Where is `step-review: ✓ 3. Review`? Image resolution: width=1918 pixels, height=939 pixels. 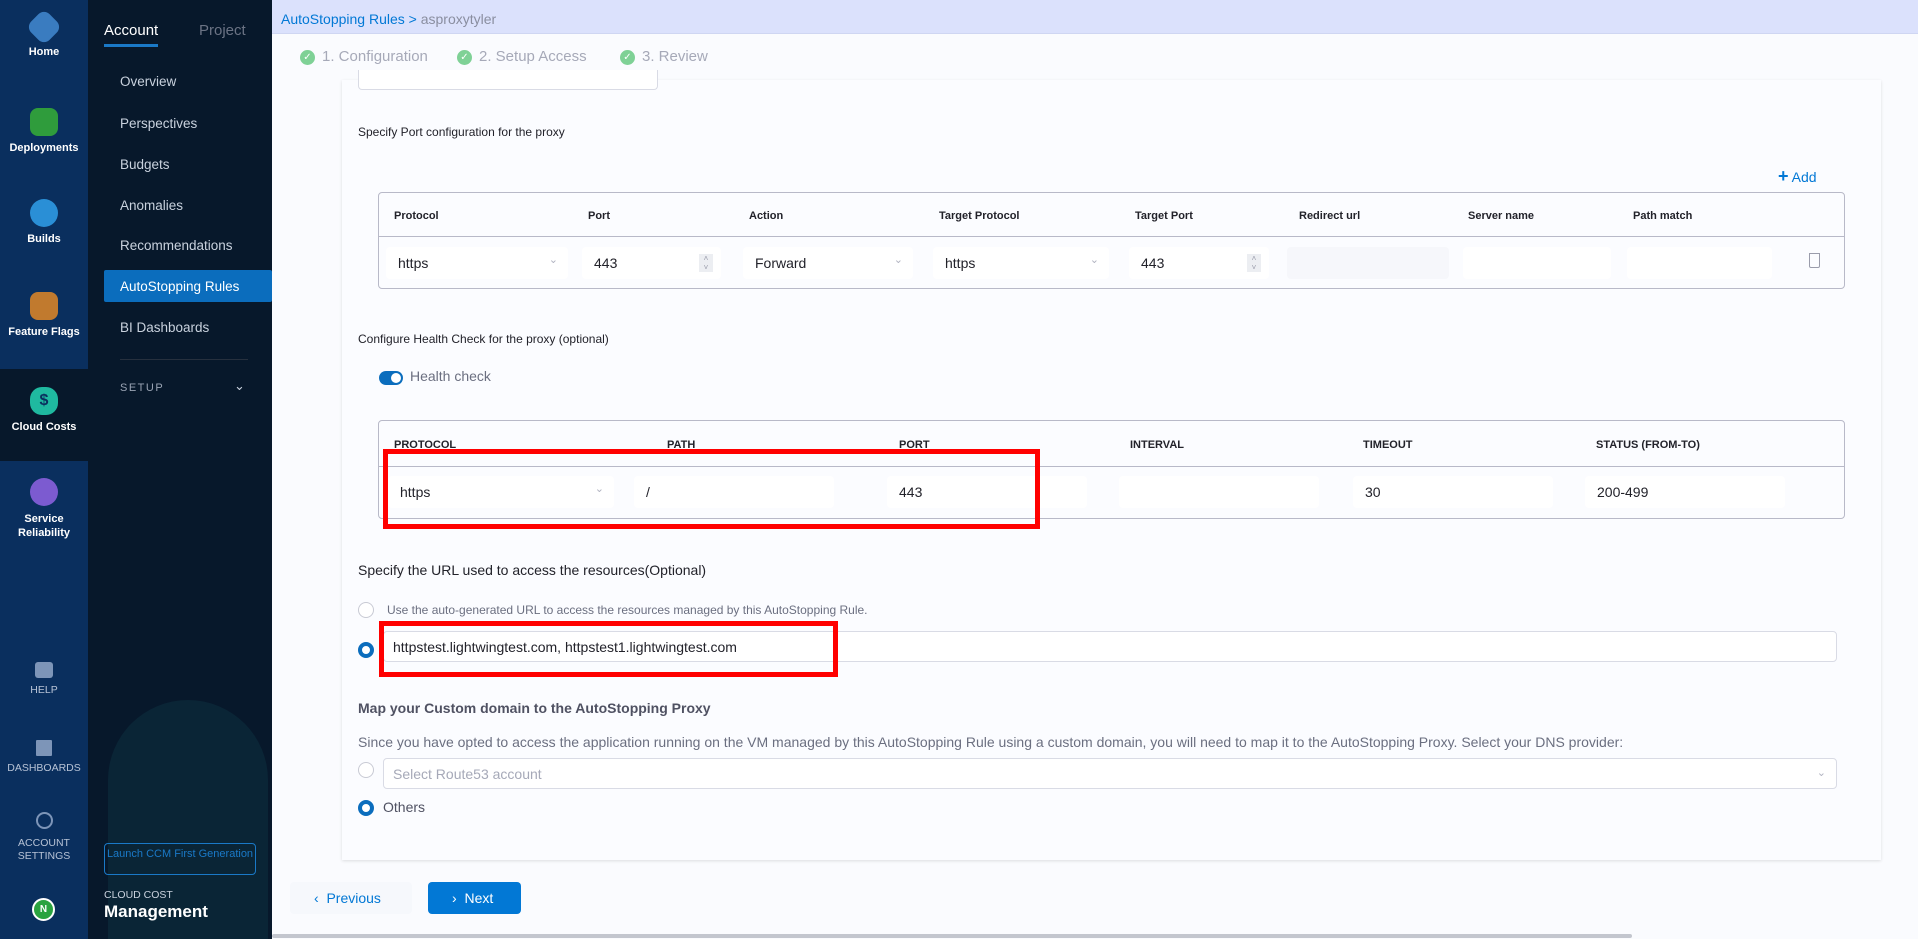
step-review: ✓ 3. Review is located at coordinates (664, 56).